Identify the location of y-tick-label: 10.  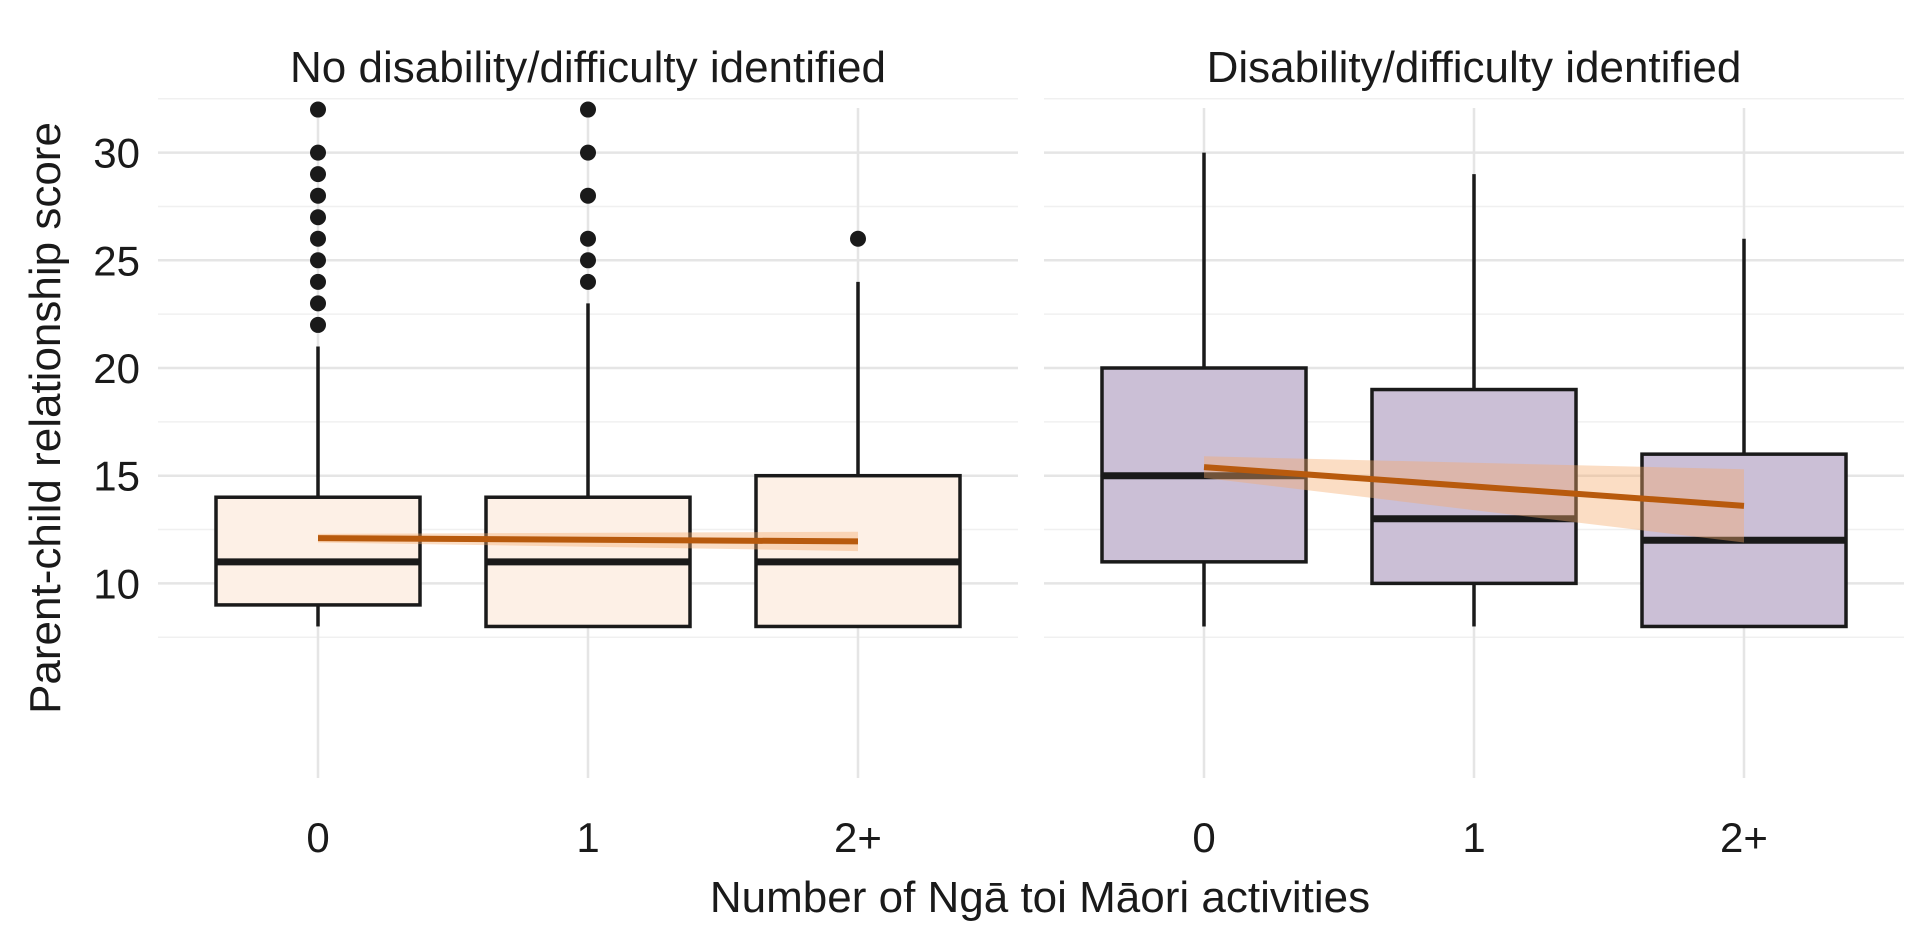
(116, 583).